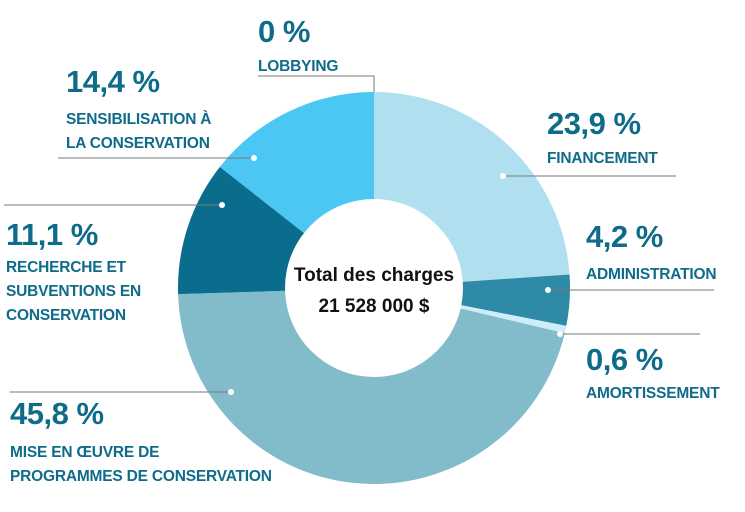 Image resolution: width=745 pixels, height=512 pixels. What do you see at coordinates (374, 275) in the screenshot?
I see `center-label-line1: Total des charges` at bounding box center [374, 275].